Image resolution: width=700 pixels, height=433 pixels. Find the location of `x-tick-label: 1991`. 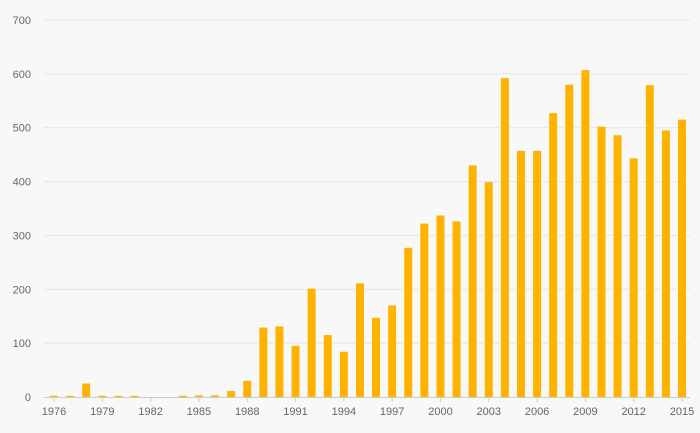

x-tick-label: 1991 is located at coordinates (295, 412).